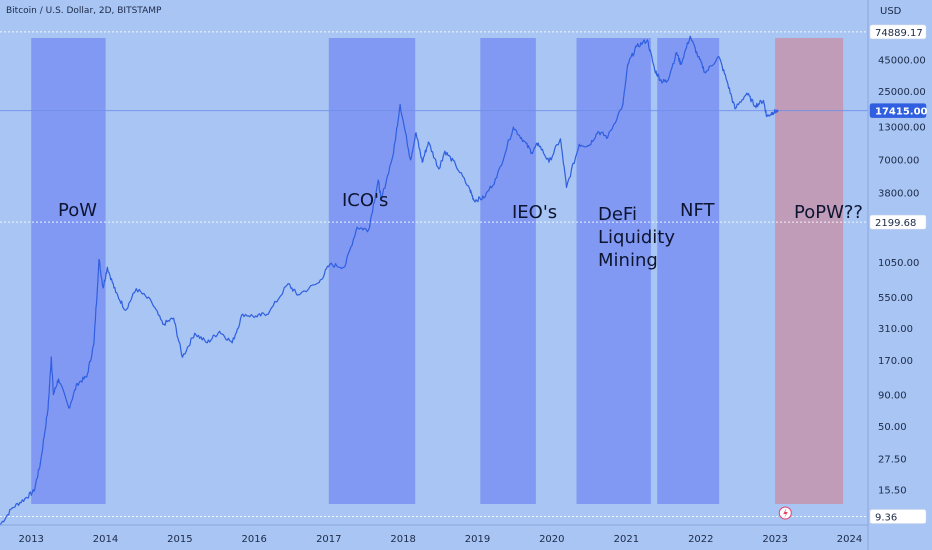 This screenshot has height=550, width=932. I want to click on y-tick-label: 3800.00, so click(898, 194).